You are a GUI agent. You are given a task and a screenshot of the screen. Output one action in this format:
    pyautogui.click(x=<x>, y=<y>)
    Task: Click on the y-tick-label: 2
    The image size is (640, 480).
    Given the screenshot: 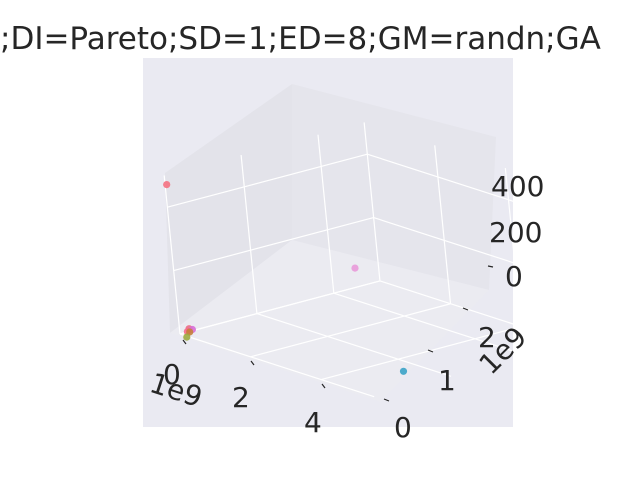 What is the action you would take?
    pyautogui.click(x=487, y=337)
    